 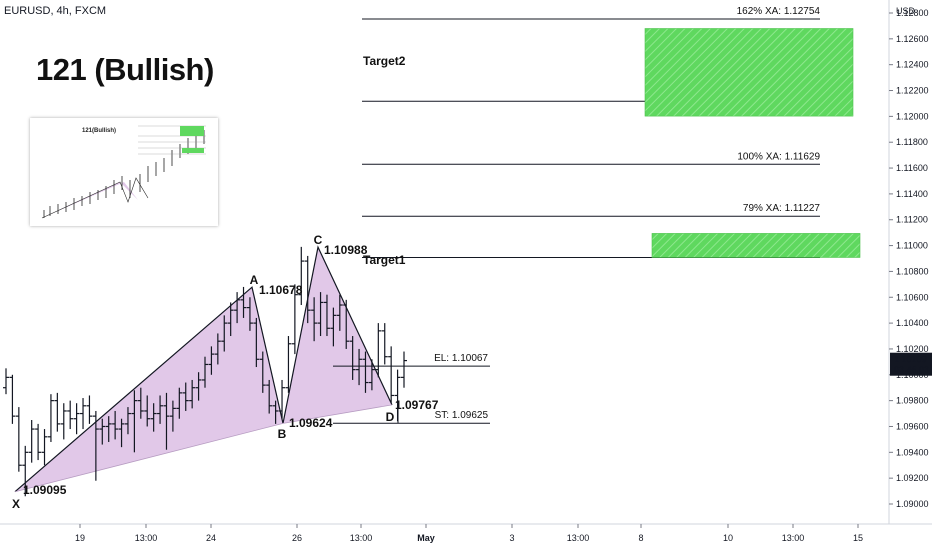 I want to click on stop-label: ST: 1.09625, so click(x=462, y=415).